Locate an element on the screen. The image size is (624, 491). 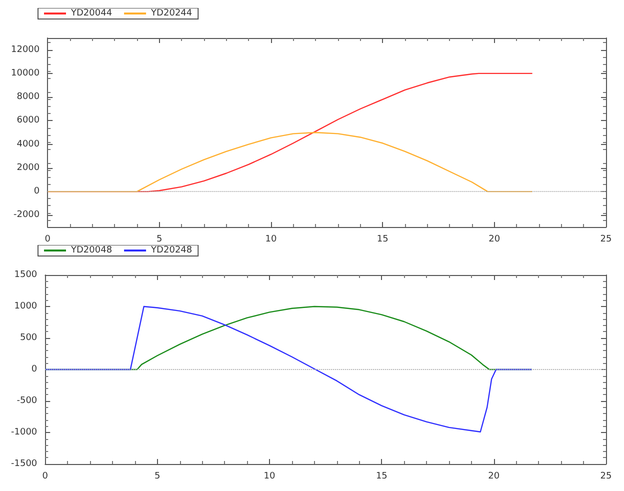
legend-label: YD20044 is located at coordinates (91, 13).